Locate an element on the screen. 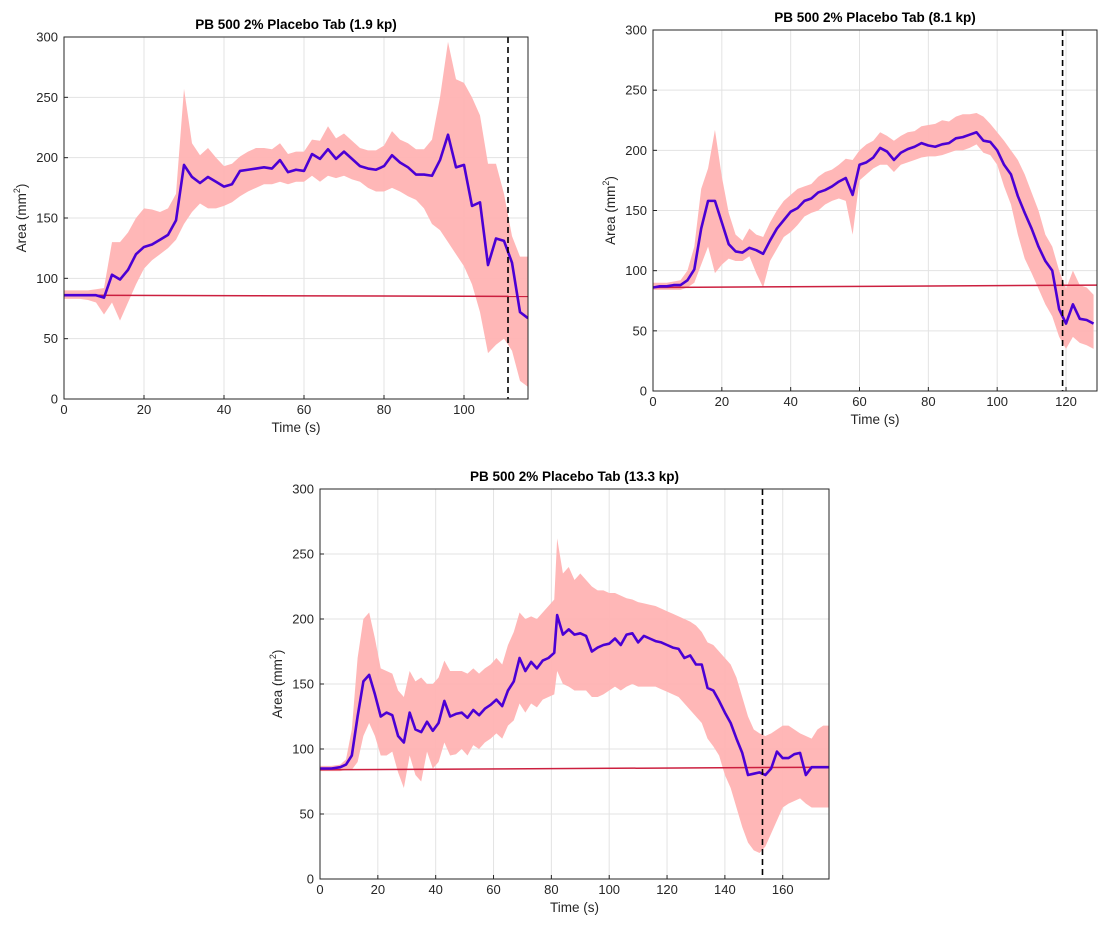 The image size is (1099, 936). x-tick-label: 140 is located at coordinates (725, 889).